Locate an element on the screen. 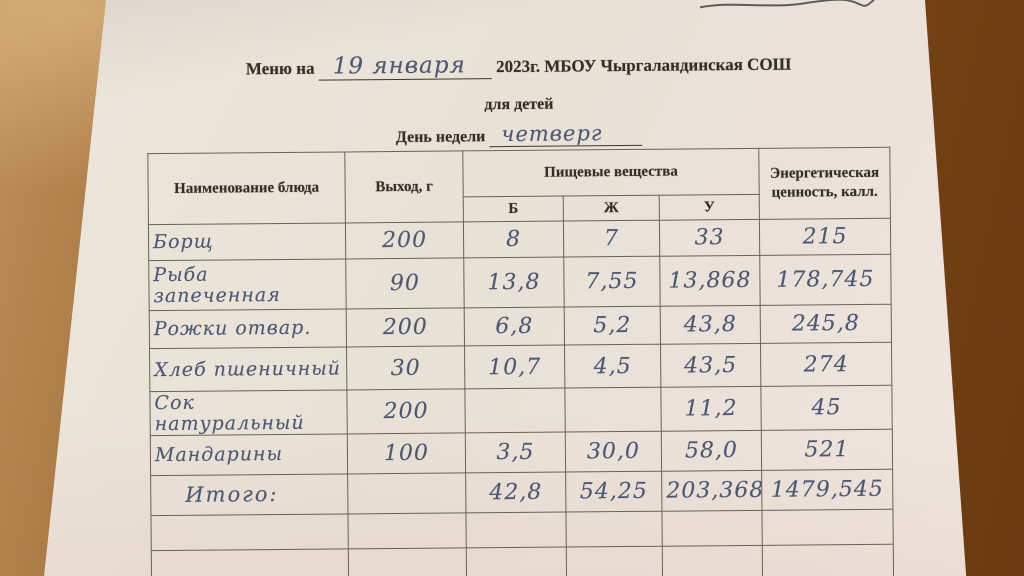 This screenshot has width=1024, height=576. table-row: Мандарины 100 3,5 30,0 58,0 521 is located at coordinates (521, 452).